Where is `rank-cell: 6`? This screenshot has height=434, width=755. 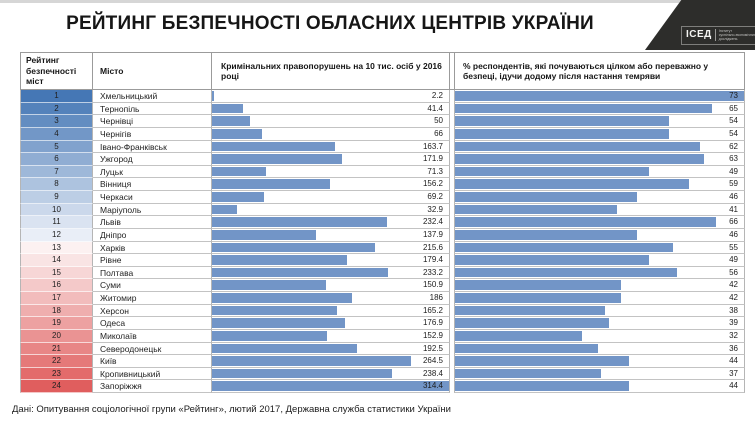 rank-cell: 6 is located at coordinates (56, 159).